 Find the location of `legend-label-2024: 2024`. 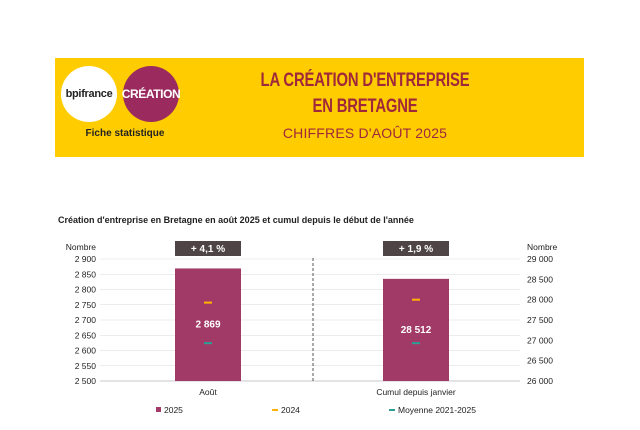

legend-label-2024: 2024 is located at coordinates (290, 410).